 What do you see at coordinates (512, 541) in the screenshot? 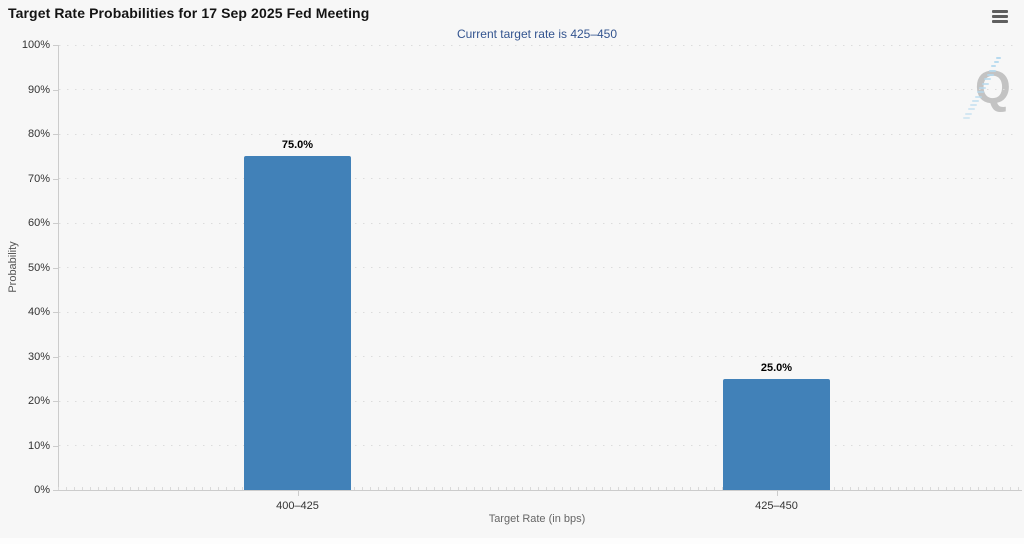
I see `page-background-strip` at bounding box center [512, 541].